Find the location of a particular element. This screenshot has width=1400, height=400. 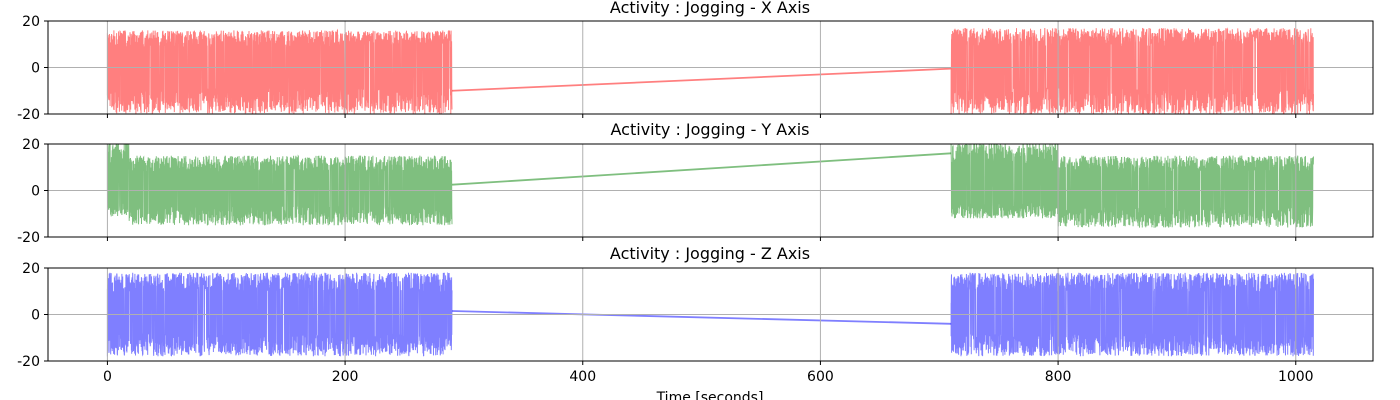

chart-title-x: Activity : Jogging - X Axis is located at coordinates (710, 8).